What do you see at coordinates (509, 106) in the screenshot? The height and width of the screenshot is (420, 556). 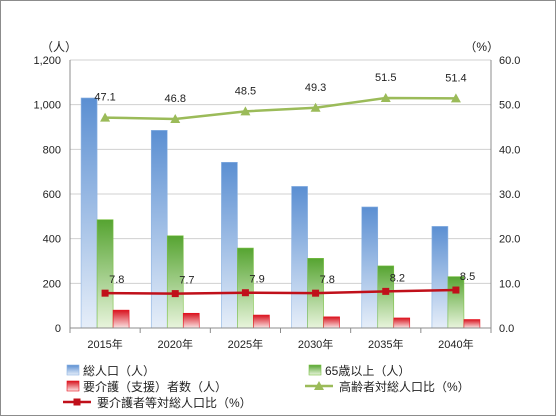 I see `y-right-tick-label: 50.0` at bounding box center [509, 106].